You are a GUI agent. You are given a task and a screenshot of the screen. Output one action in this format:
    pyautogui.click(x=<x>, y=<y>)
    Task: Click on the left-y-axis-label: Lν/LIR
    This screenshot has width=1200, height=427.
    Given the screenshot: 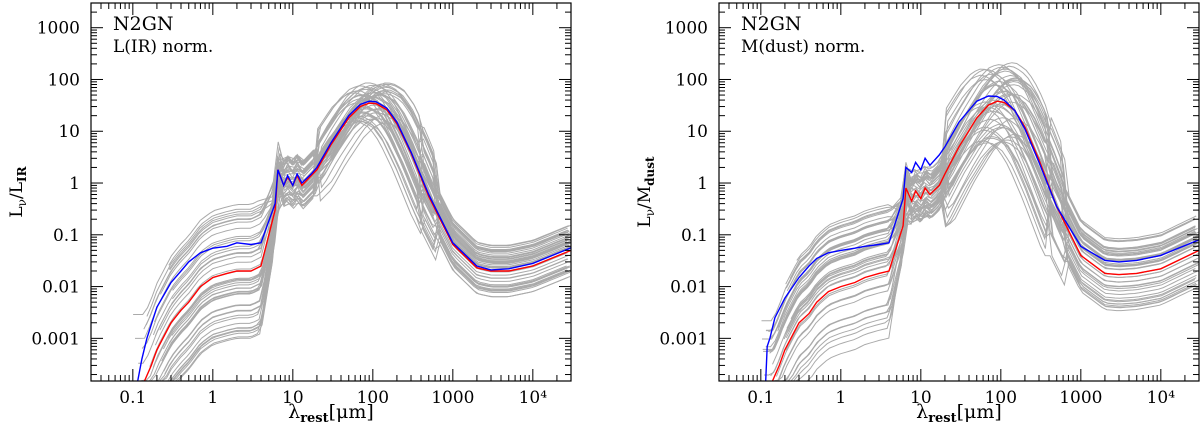 What is the action you would take?
    pyautogui.click(x=18, y=191)
    